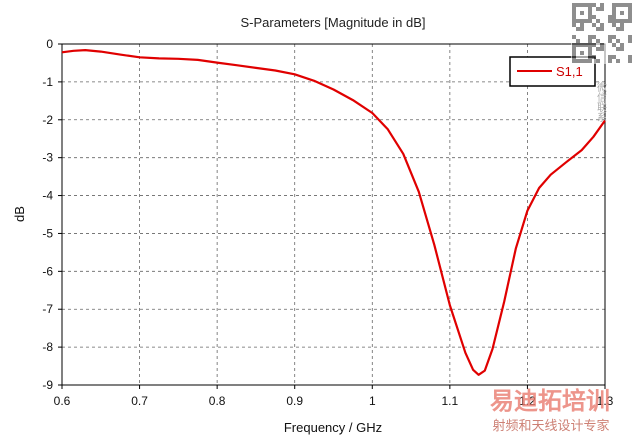 The width and height of the screenshot is (640, 439). What do you see at coordinates (47, 271) in the screenshot?
I see `y-tick-label: -6` at bounding box center [47, 271].